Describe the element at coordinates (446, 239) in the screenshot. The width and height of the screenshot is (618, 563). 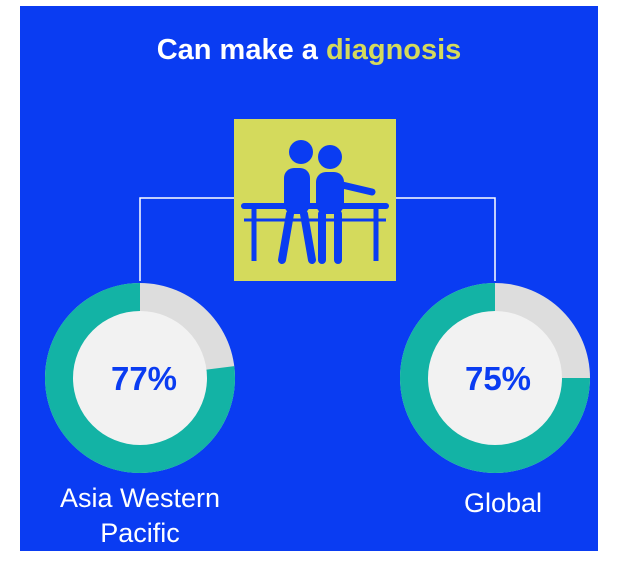
I see `connector-right` at that location.